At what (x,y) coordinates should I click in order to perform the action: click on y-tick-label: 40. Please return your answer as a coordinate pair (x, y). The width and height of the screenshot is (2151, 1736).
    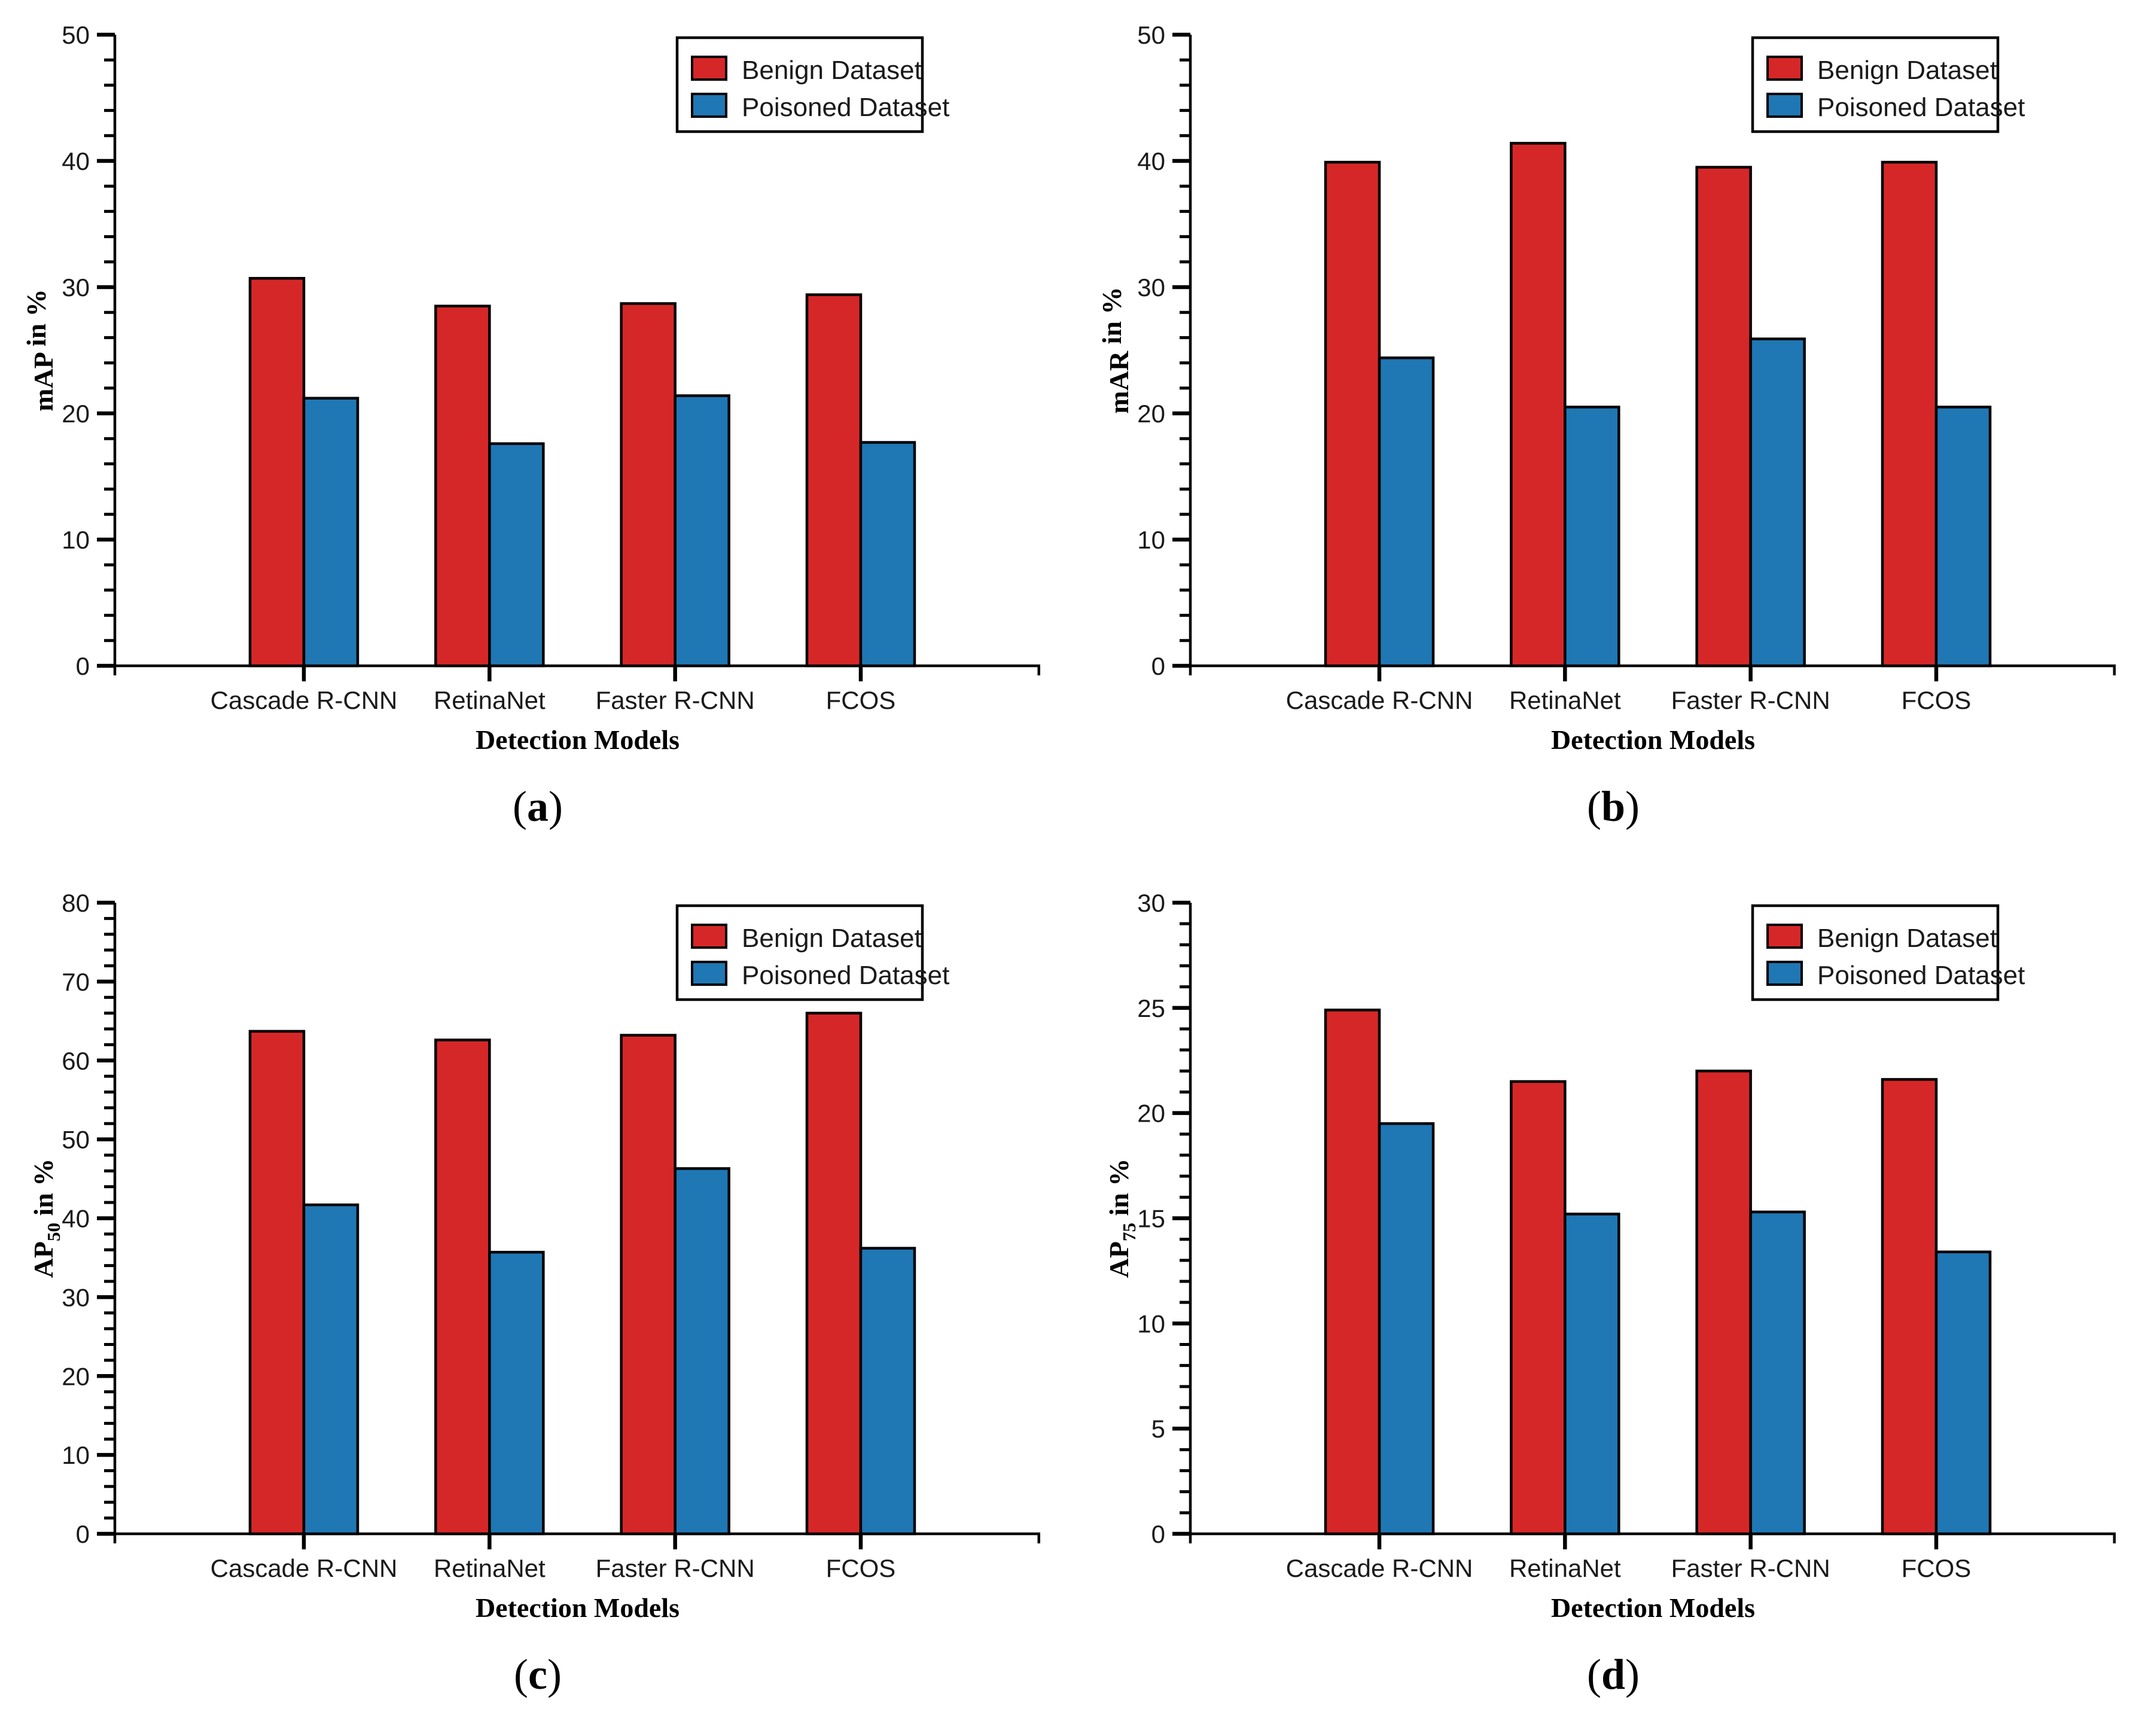
    Looking at the image, I should click on (1151, 161).